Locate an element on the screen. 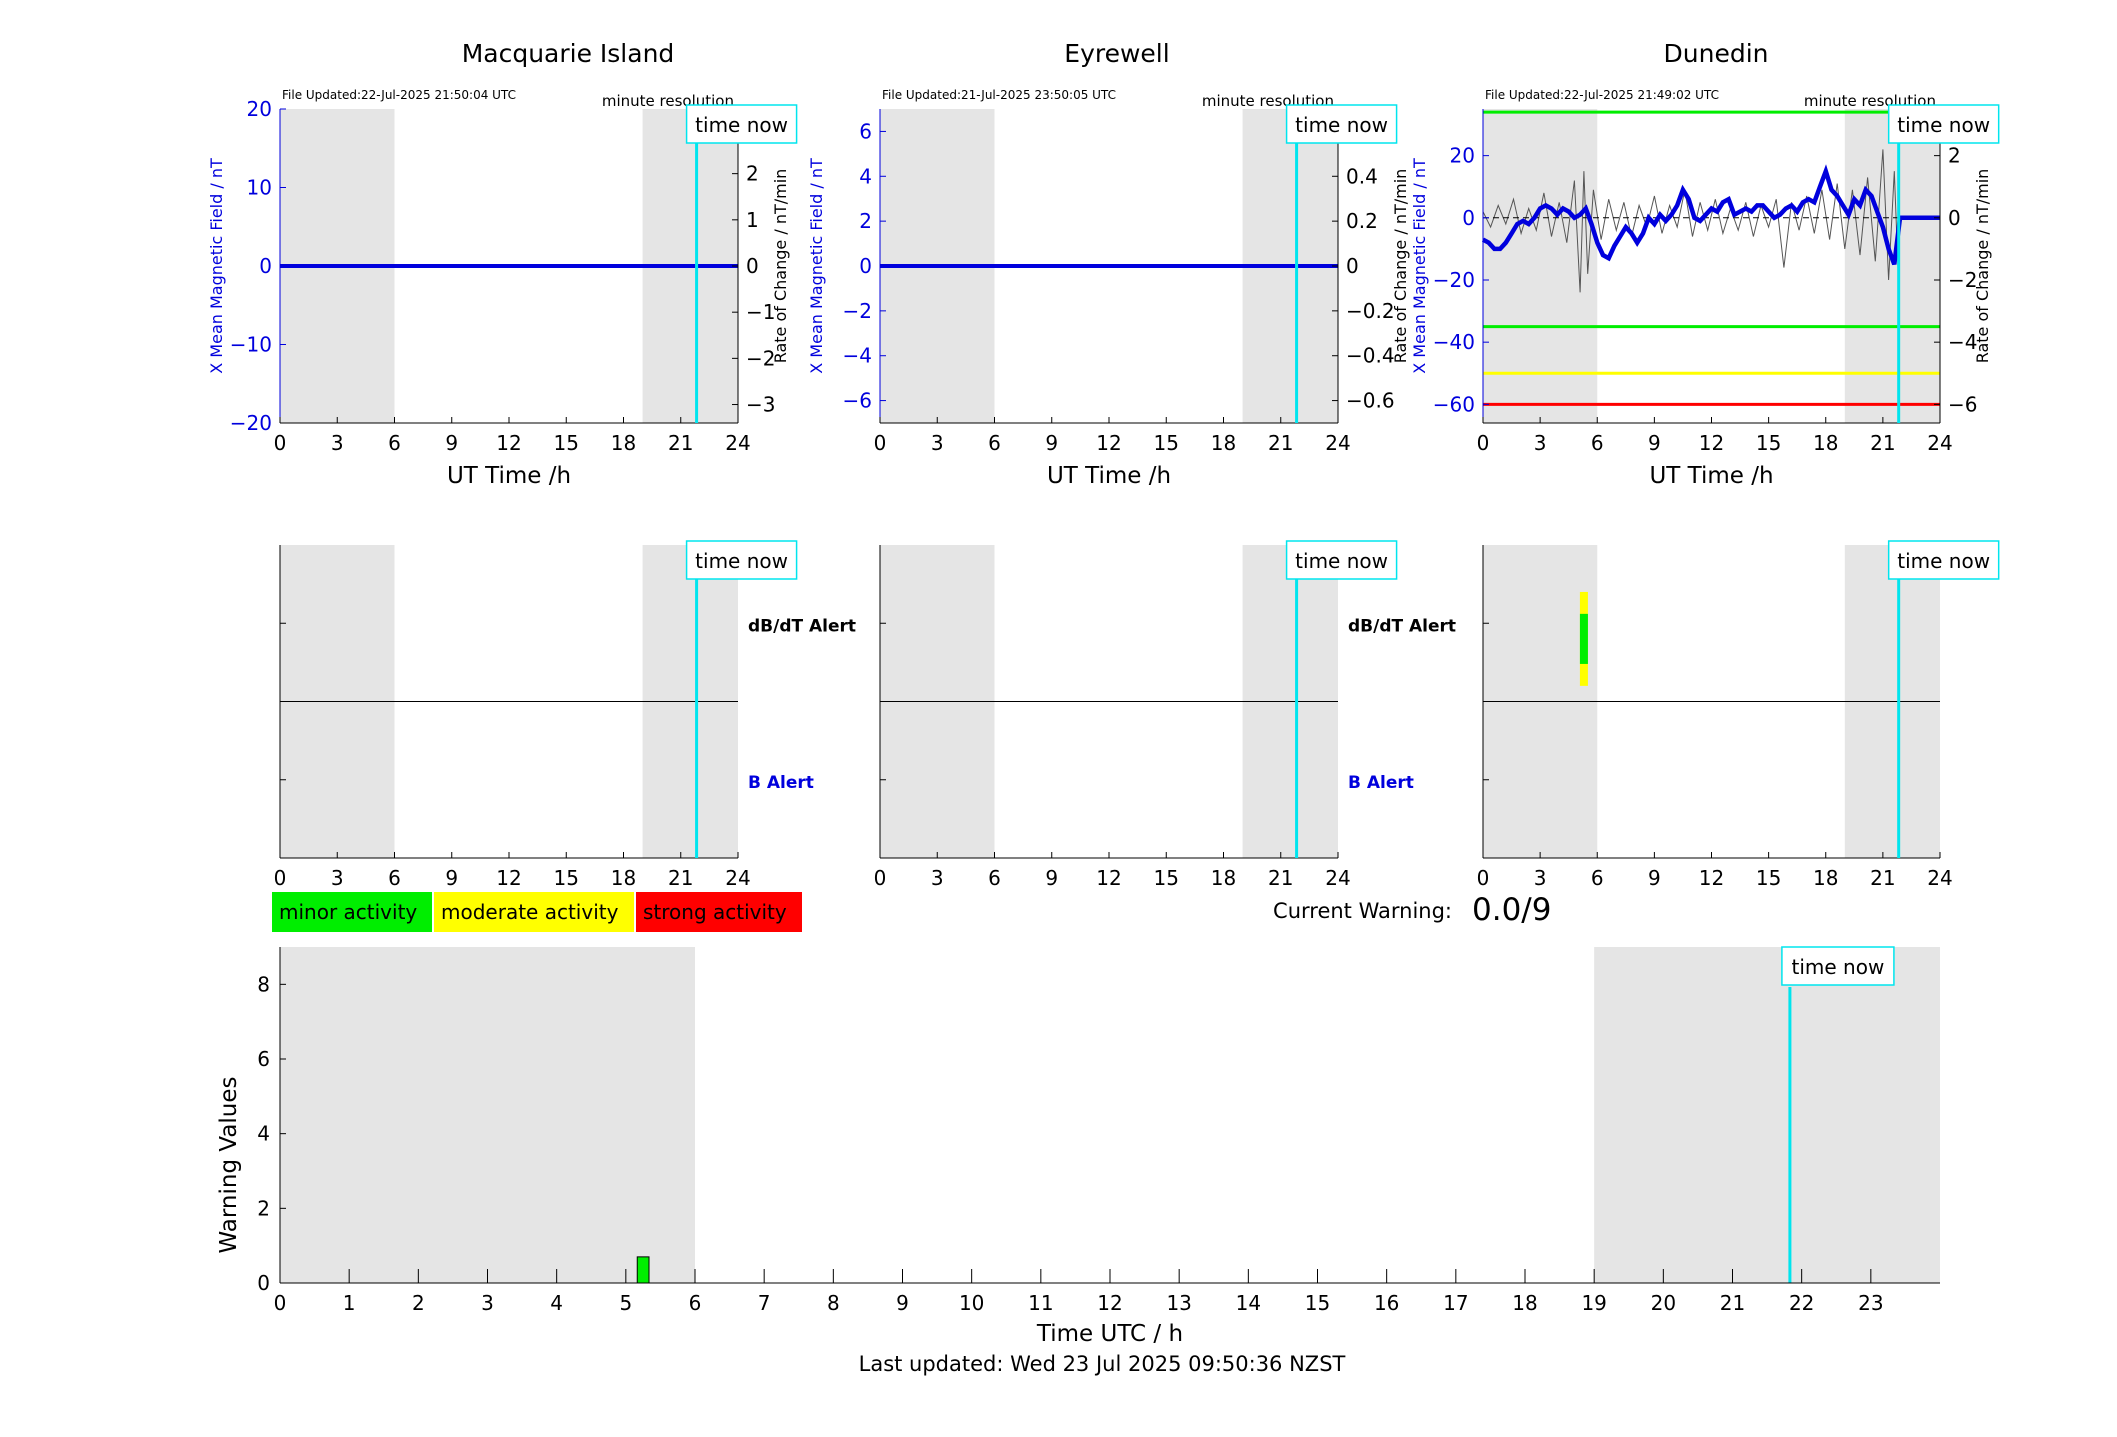 The height and width of the screenshot is (1437, 2117). warning-x-tick-label: 12 is located at coordinates (1109, 1303).